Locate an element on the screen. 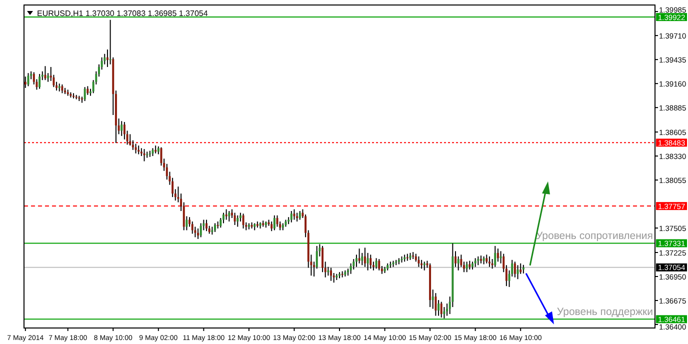 The width and height of the screenshot is (688, 344). text: EURUSD,H1 1.37030 1.37083 1.36985 1.37054 is located at coordinates (122, 13).